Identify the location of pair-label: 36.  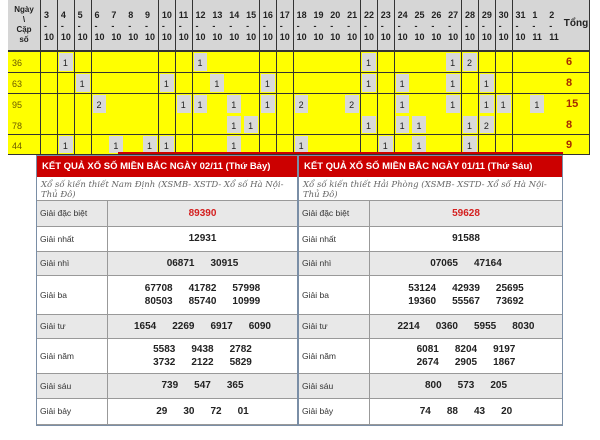
(24, 62).